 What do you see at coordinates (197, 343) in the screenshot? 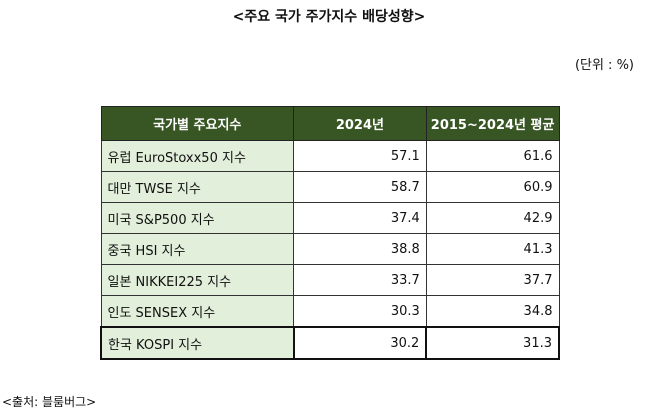
I see `index-name-cell: 한국 KOSPI 지수` at bounding box center [197, 343].